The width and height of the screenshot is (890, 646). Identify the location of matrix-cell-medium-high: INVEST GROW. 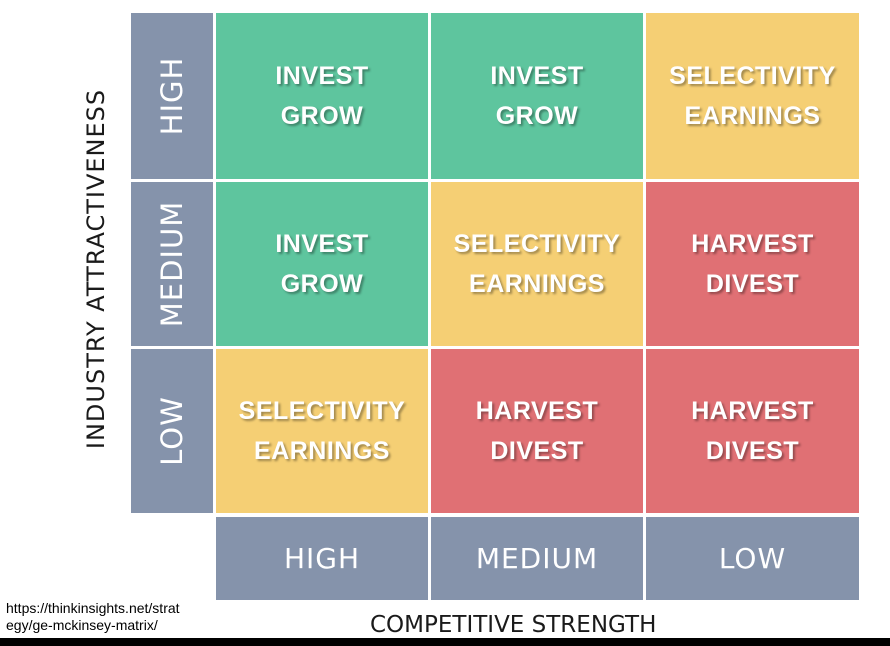
(322, 264).